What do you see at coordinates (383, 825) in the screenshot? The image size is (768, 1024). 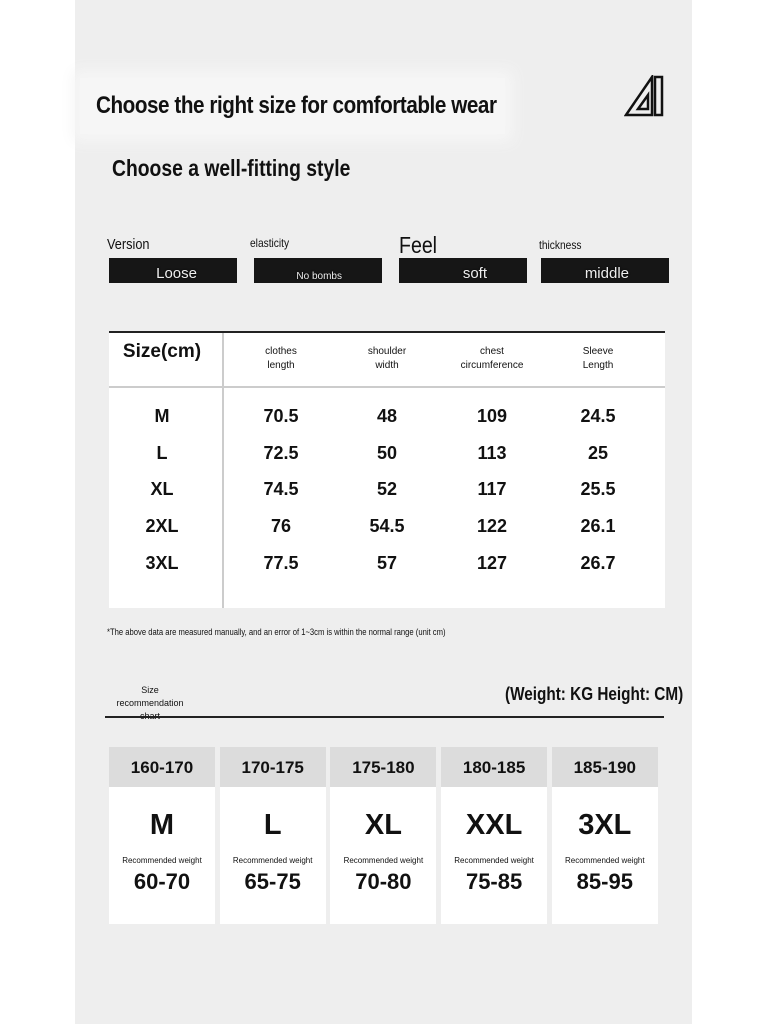 I see `size-label: XL` at bounding box center [383, 825].